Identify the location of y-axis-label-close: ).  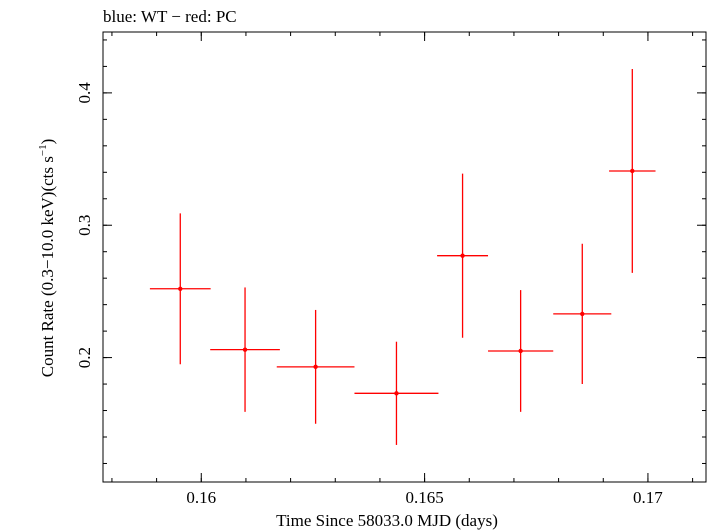
(47, 142).